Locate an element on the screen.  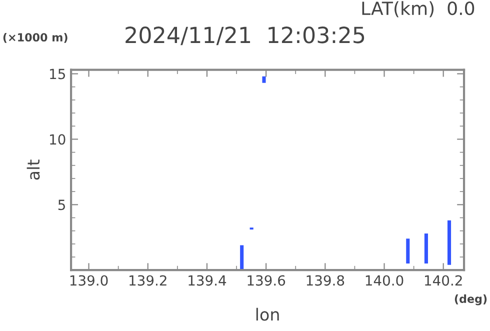
x-tick-label: 139.2 is located at coordinates (148, 280).